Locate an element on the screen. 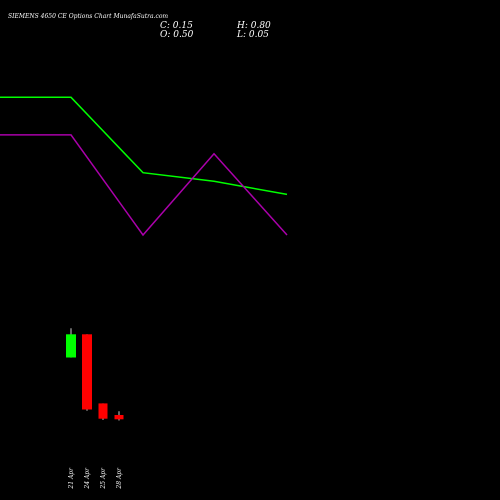 Image resolution: width=500 pixels, height=500 pixels. x-tick-labels: 21 Apr 24 Apr 25 Apr 28 Apr is located at coordinates (95, 478).